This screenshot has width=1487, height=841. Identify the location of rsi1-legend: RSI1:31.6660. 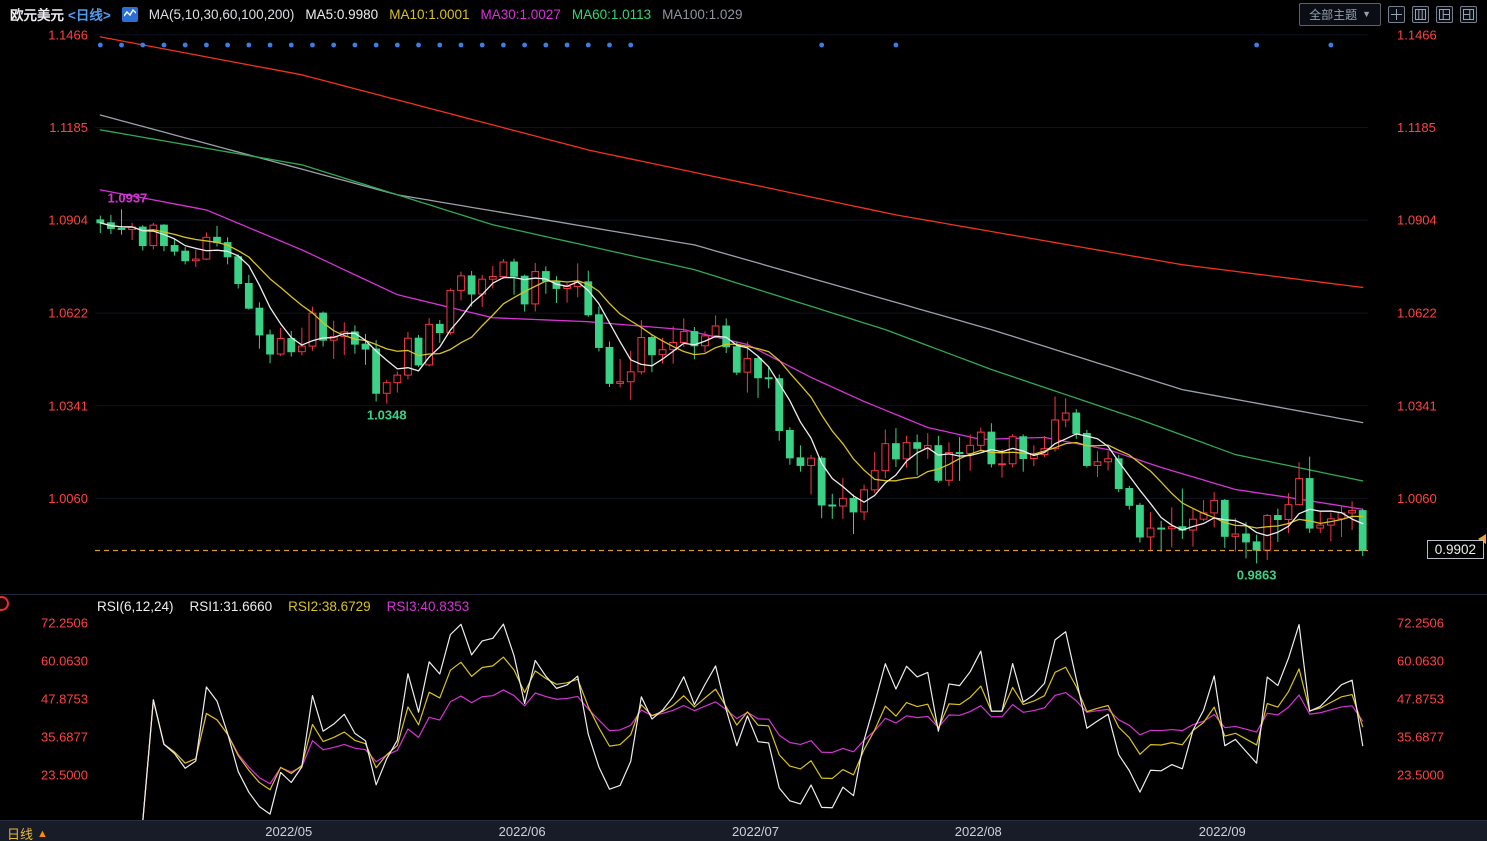
(231, 606).